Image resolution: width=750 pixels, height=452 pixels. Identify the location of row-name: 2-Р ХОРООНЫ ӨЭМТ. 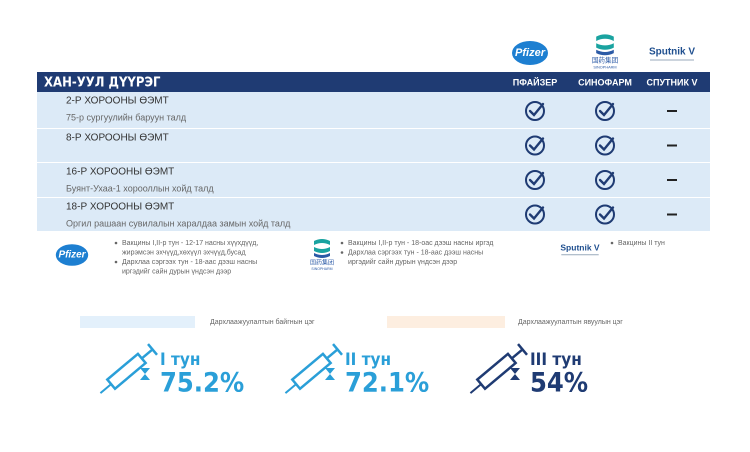
(117, 101).